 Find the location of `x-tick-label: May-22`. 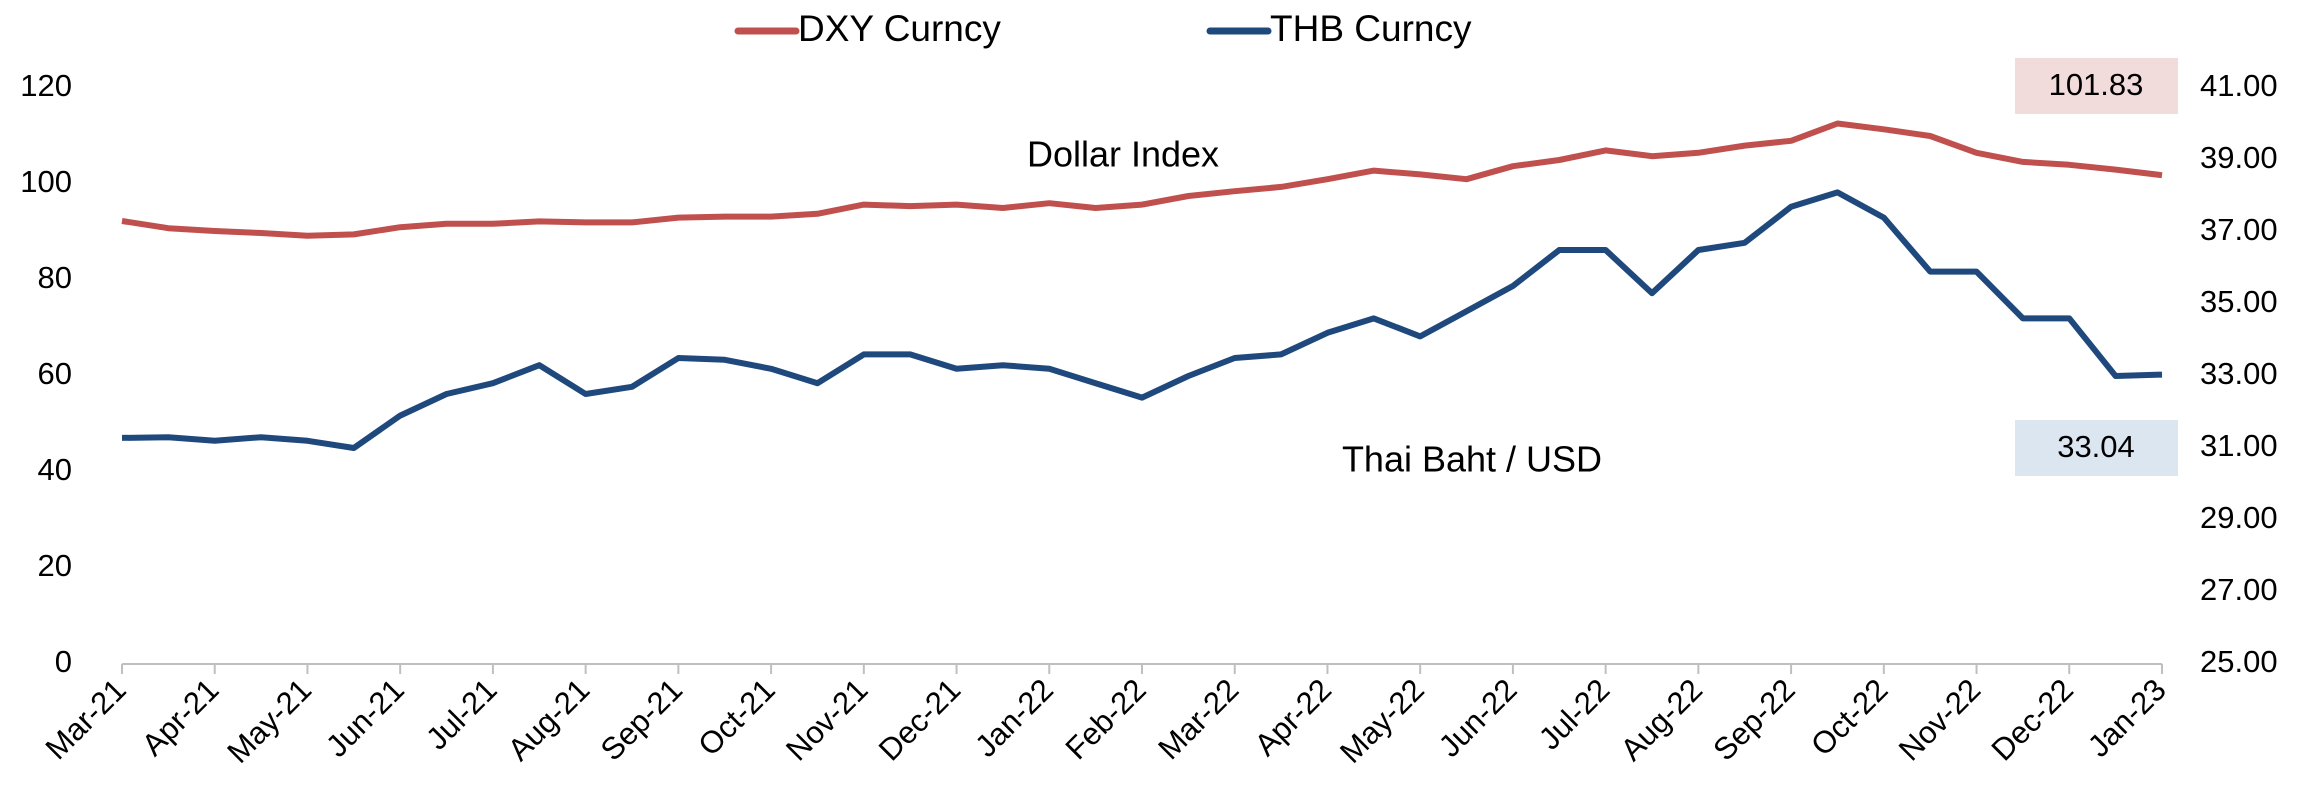

x-tick-label: May-22 is located at coordinates (1382, 721).